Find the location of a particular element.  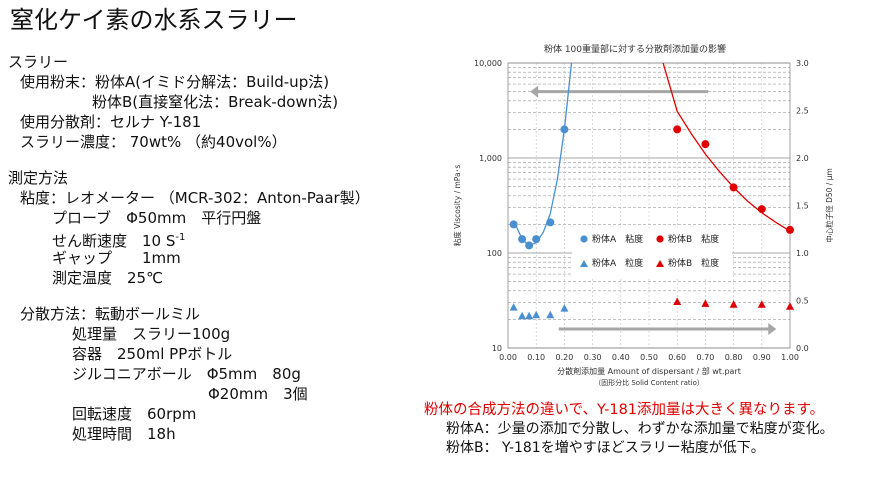

description-line: 容器 250ml PPボトル is located at coordinates (189, 354).